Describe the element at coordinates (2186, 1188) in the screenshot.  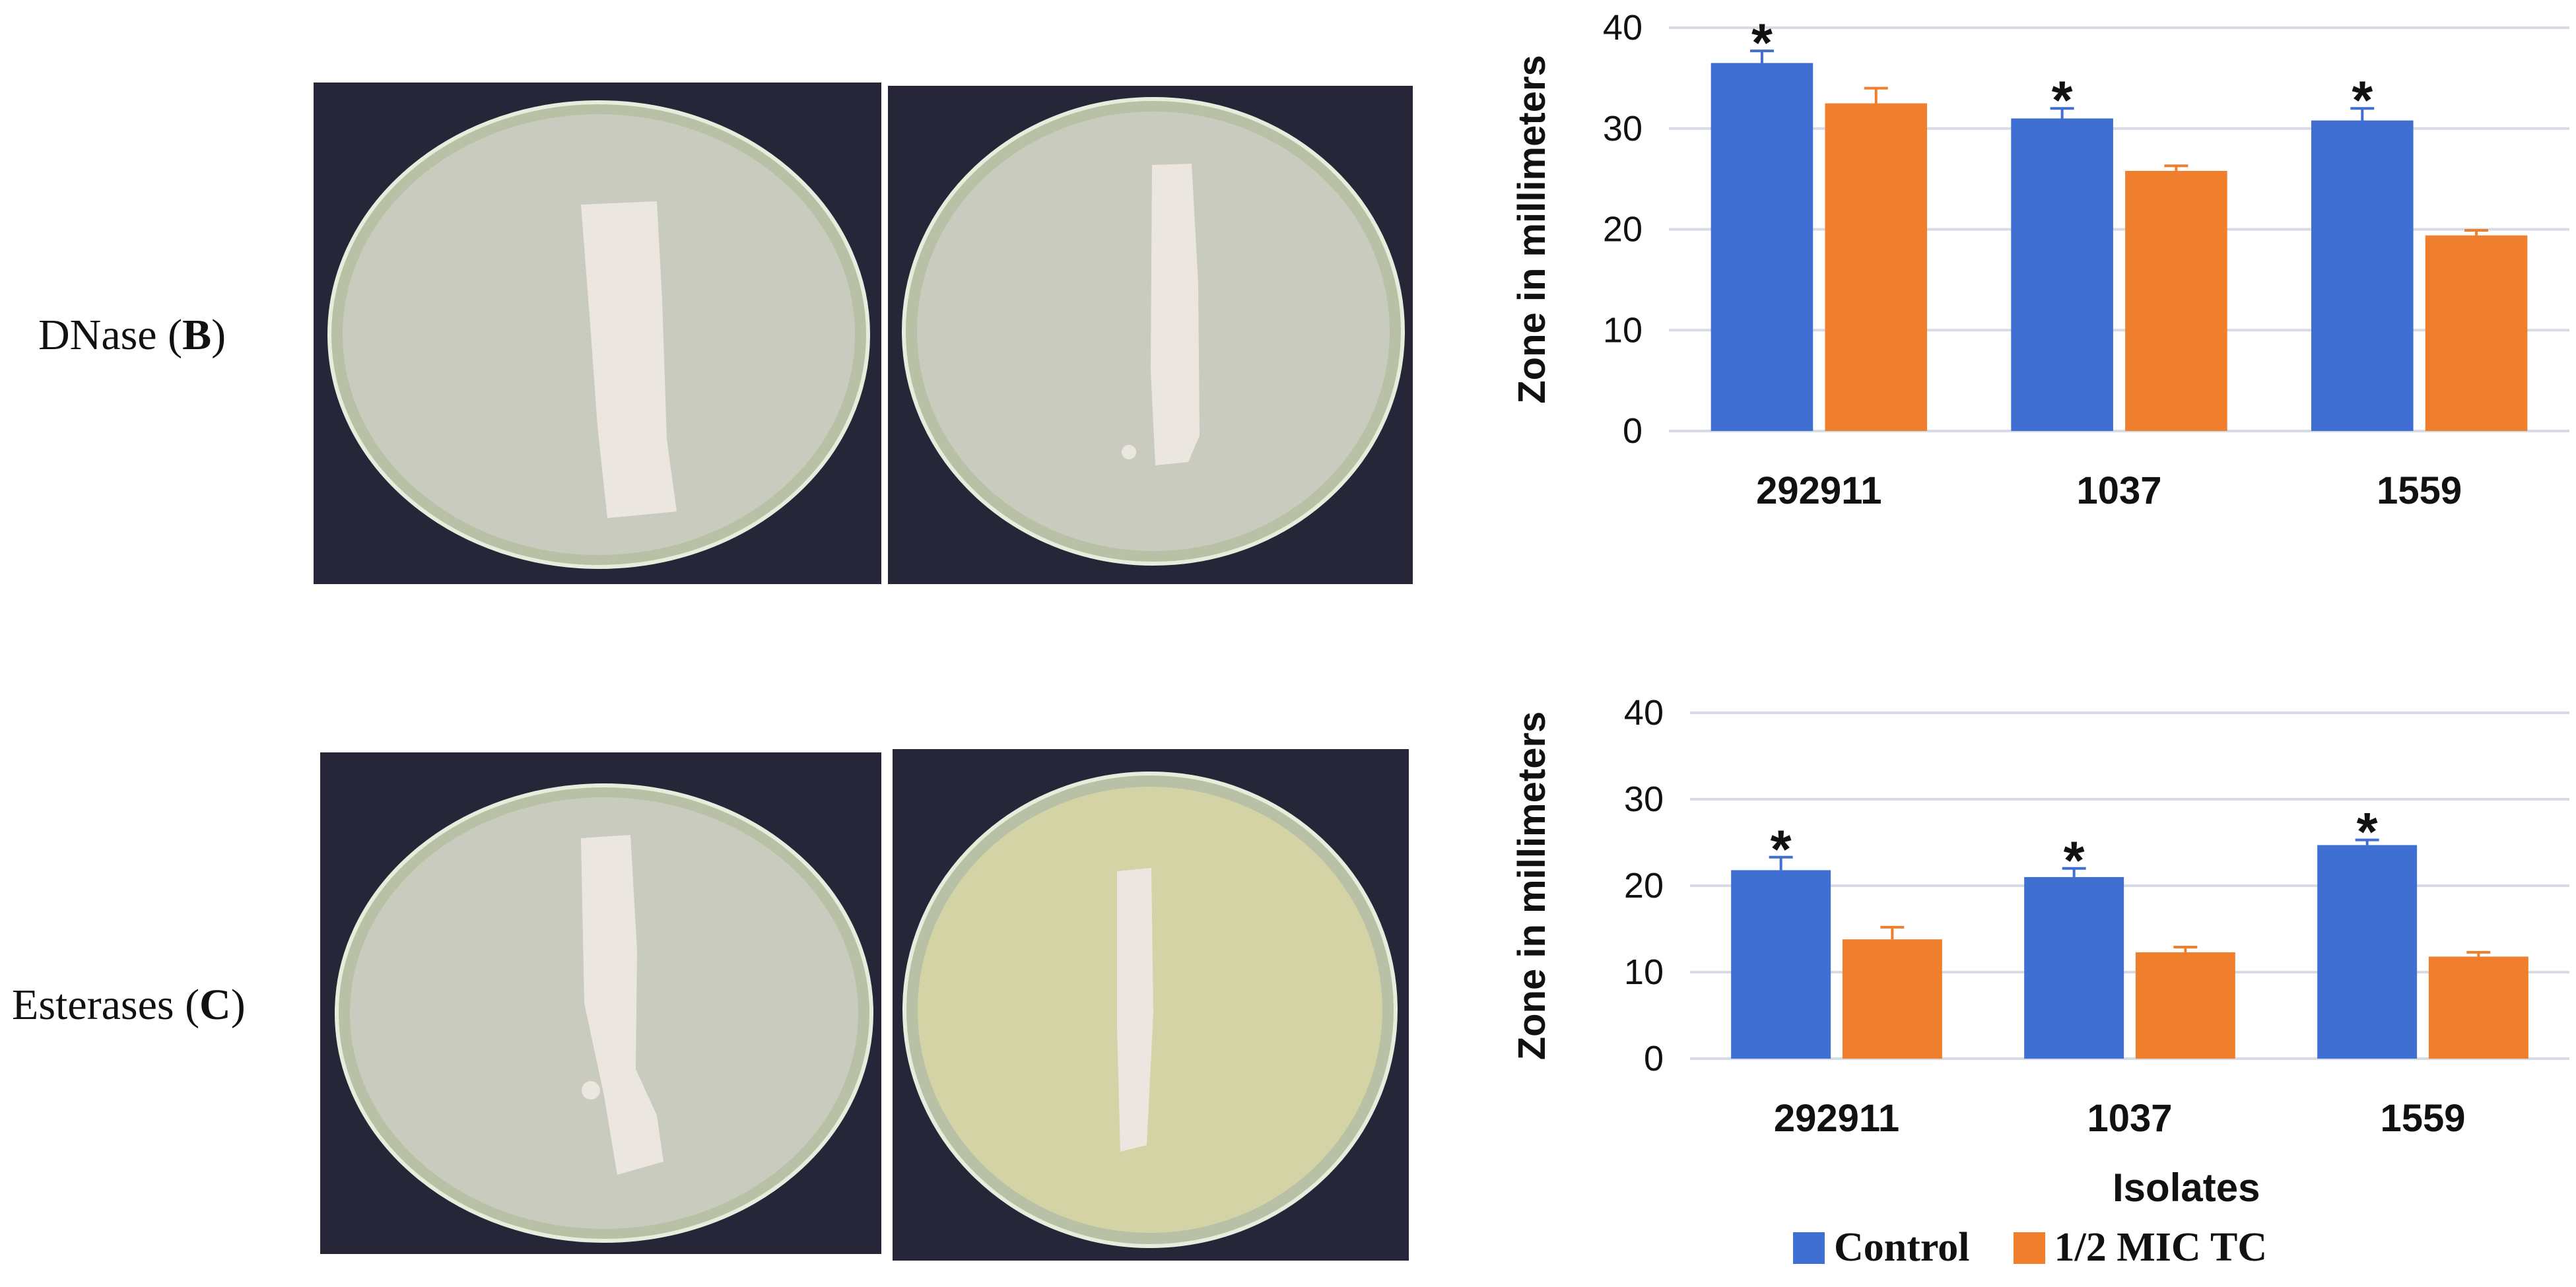
I see `x-axis-title: Isolates` at that location.